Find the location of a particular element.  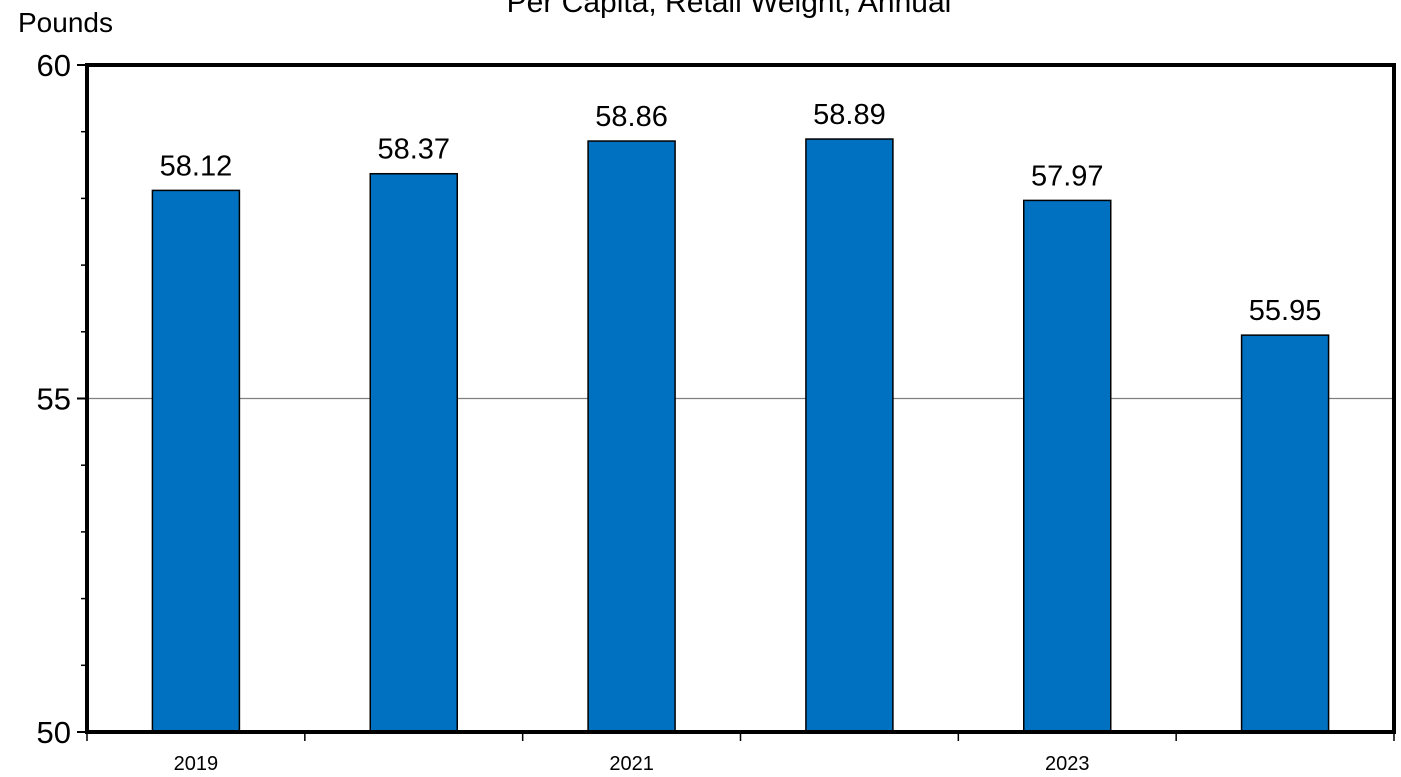

y-axis-ticks: 50 55 60 is located at coordinates (62, 399).